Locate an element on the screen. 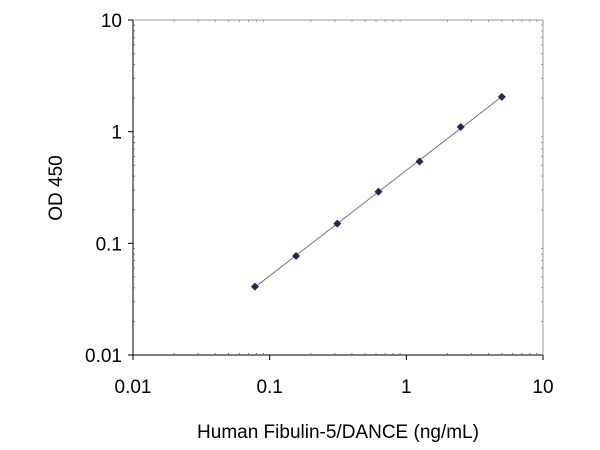 The height and width of the screenshot is (450, 600). x-tick-label: 10 is located at coordinates (542, 387).